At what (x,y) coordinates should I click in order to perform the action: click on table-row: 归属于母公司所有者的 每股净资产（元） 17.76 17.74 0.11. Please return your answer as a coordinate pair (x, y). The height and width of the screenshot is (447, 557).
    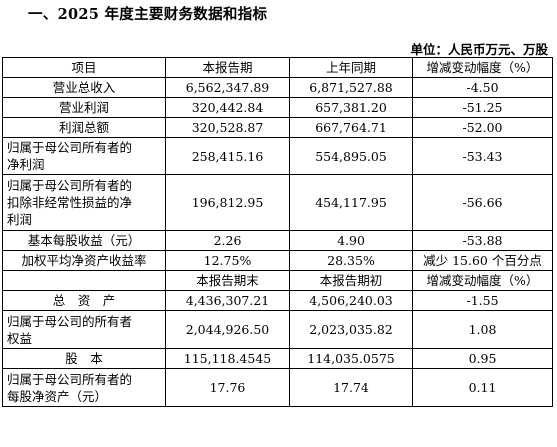
    Looking at the image, I should click on (277, 387).